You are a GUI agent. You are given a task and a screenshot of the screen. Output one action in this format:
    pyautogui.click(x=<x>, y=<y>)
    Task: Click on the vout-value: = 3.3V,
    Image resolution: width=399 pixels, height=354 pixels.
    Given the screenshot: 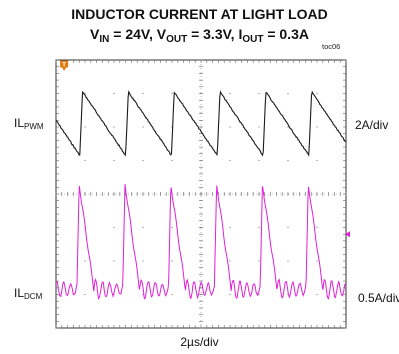 What is the action you would take?
    pyautogui.click(x=213, y=34)
    